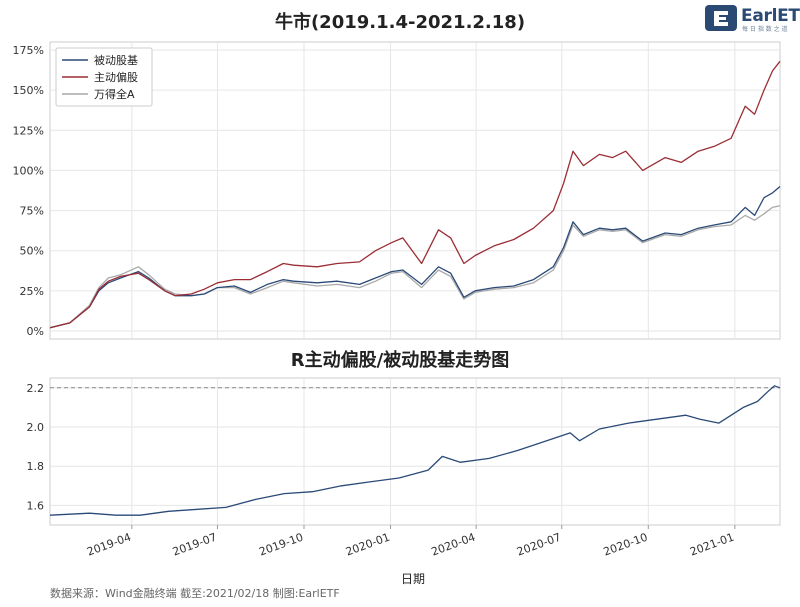  I want to click on top-y-tick-label: 25%, so click(32, 291).